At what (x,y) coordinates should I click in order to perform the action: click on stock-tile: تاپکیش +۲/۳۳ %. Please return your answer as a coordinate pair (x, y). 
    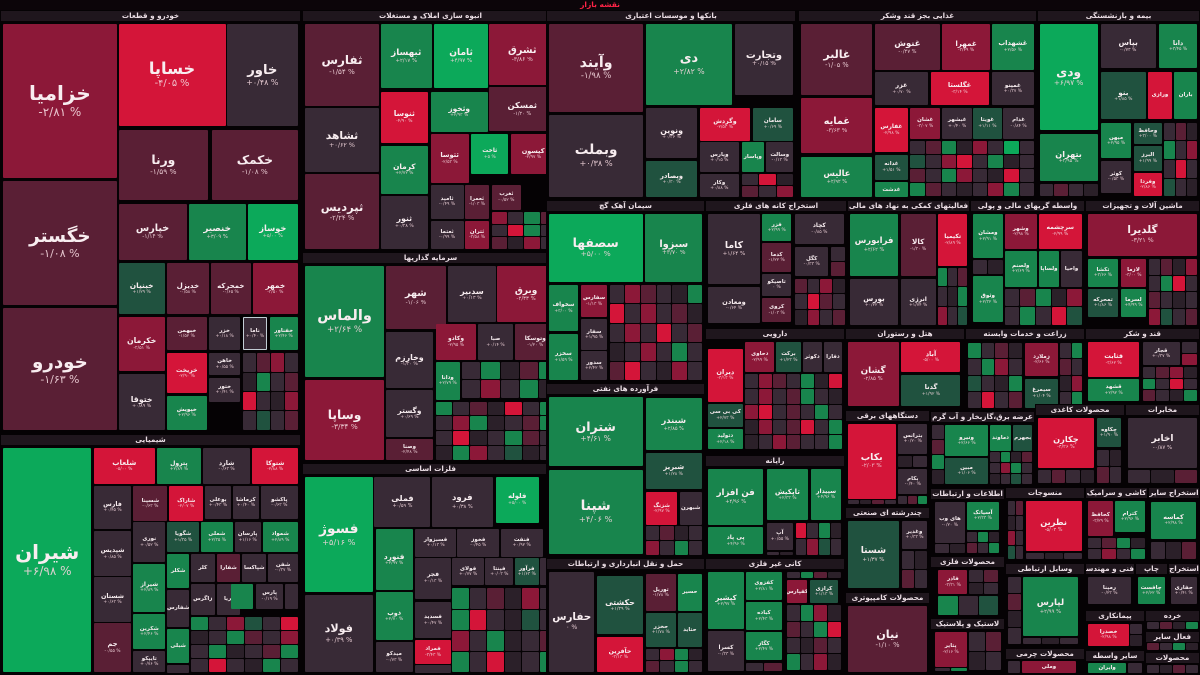
    Looking at the image, I should click on (787, 494).